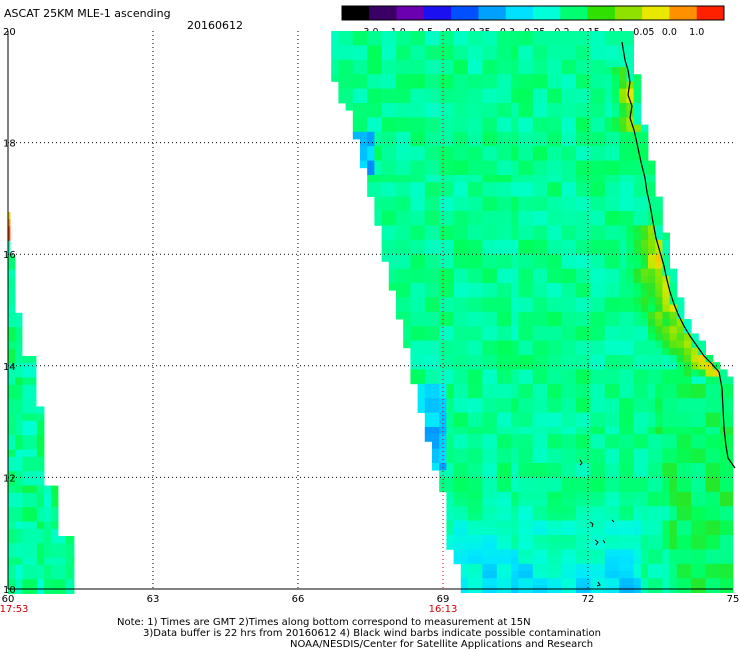  I want to click on india-coastline, so click(678, 255).